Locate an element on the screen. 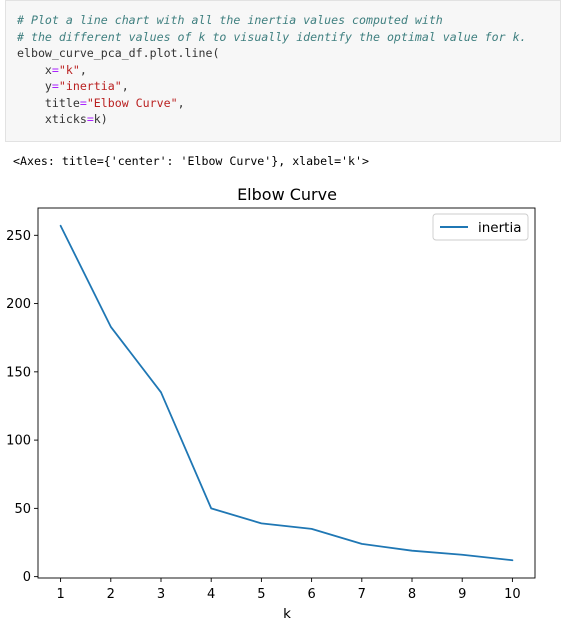 The height and width of the screenshot is (628, 561). x-tick-label: 3 is located at coordinates (161, 594).